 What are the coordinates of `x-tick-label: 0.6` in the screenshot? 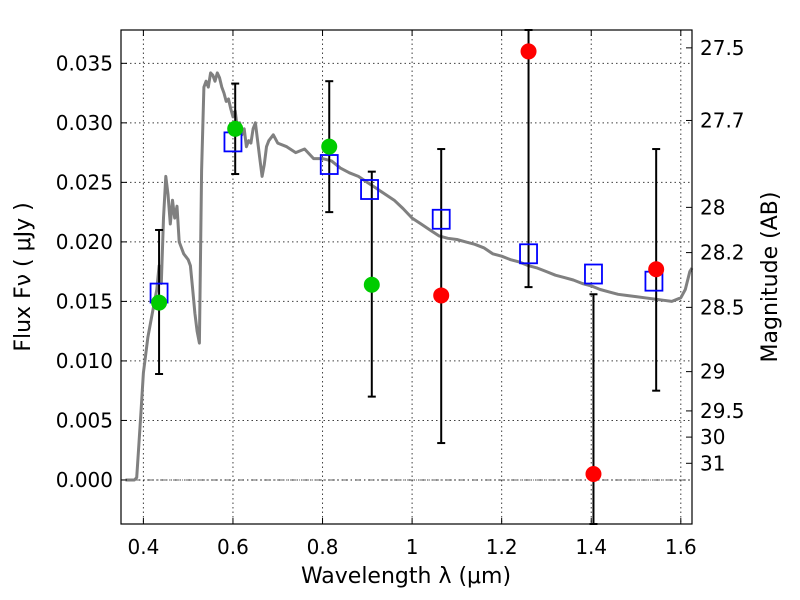 It's located at (233, 547).